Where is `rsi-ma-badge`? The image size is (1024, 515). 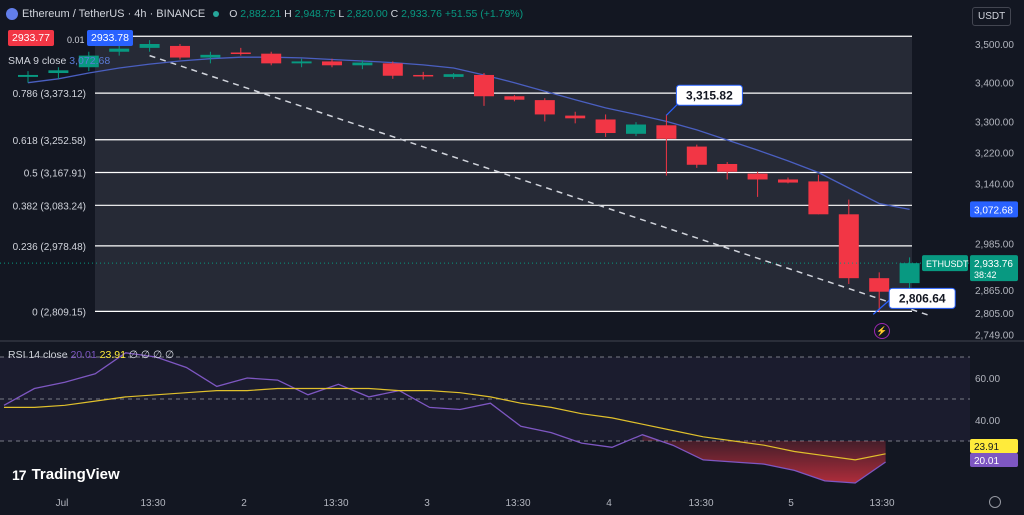 rsi-ma-badge is located at coordinates (994, 446).